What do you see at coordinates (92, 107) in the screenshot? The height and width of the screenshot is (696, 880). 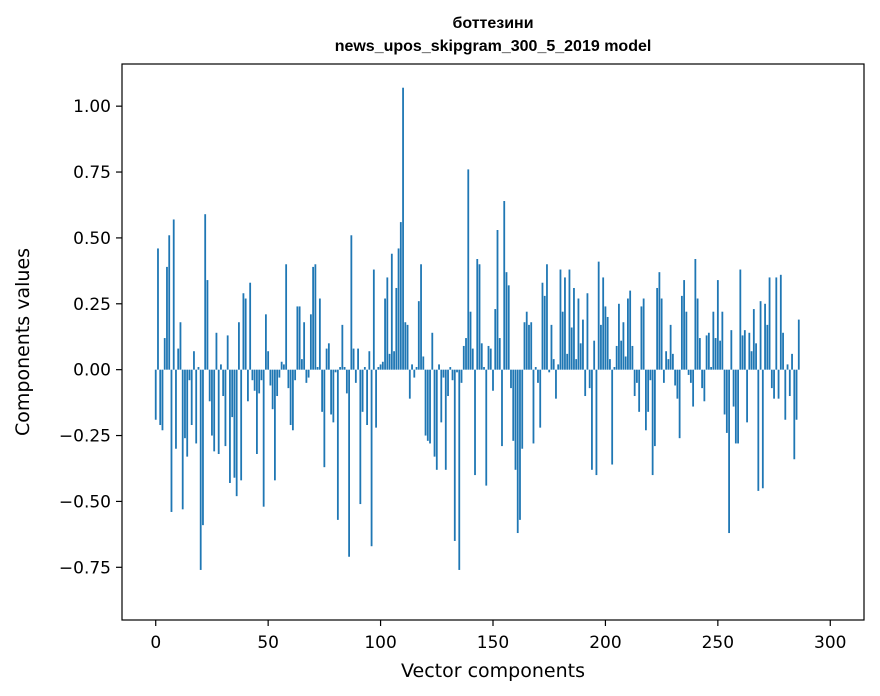 I see `y-tick-label: 1.00` at bounding box center [92, 107].